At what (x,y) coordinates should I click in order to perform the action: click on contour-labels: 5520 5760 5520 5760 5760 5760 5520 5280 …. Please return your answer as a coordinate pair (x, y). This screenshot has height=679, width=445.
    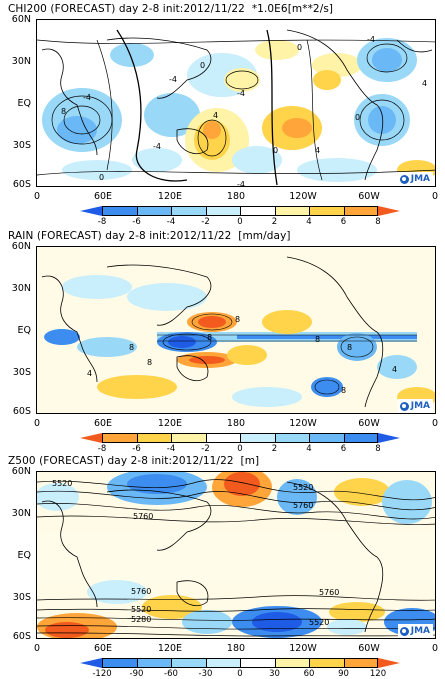
    Looking at the image, I should click on (195, 553).